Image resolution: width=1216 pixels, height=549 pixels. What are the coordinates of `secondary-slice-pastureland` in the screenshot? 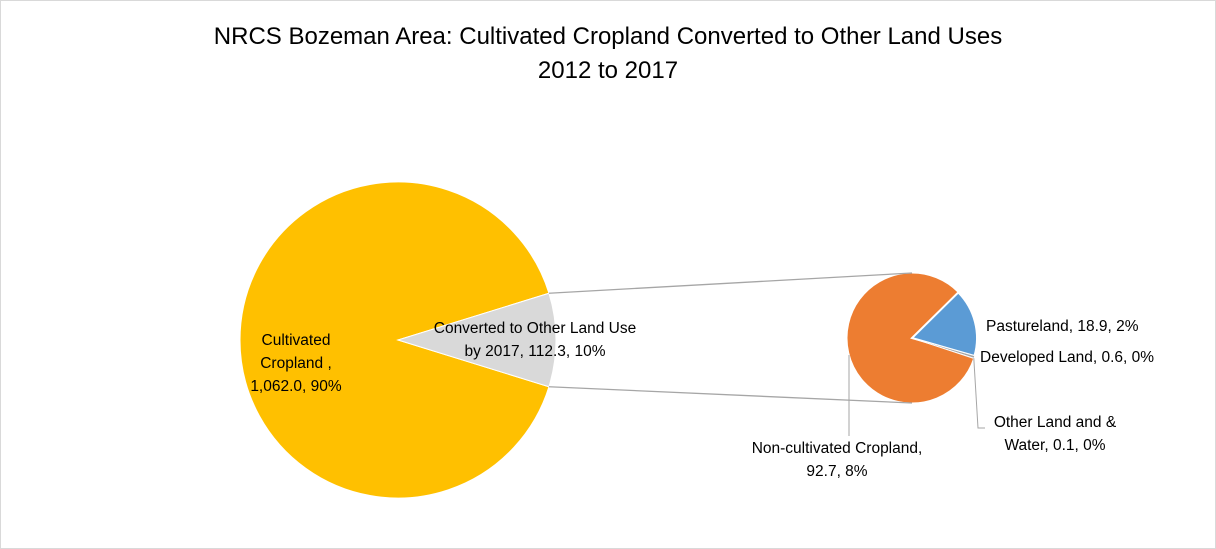 It's located at (944, 324).